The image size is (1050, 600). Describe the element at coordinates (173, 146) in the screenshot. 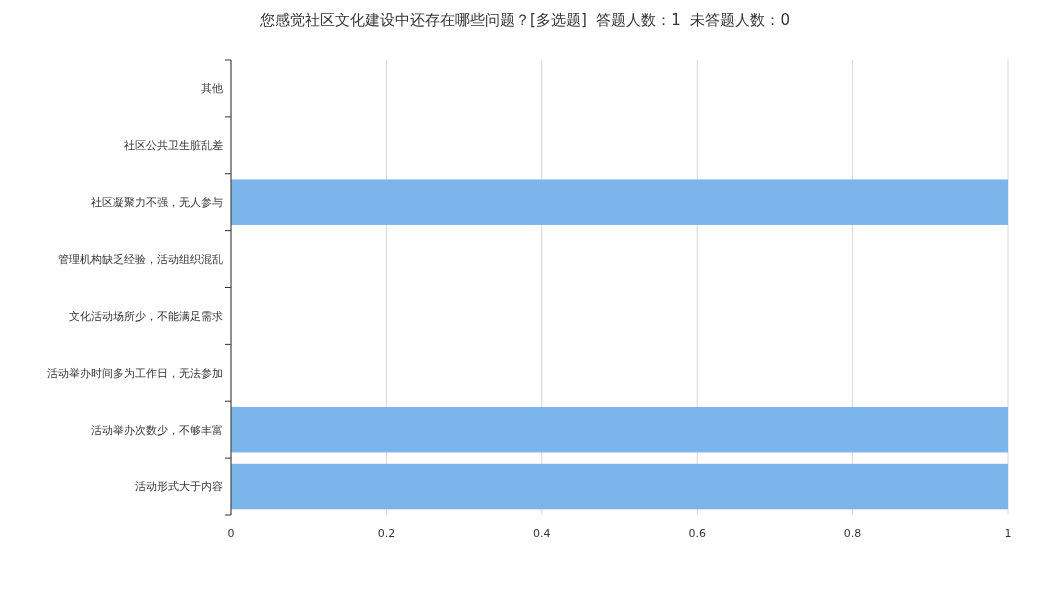

I see `y-tick-label: 社区公共卫生脏乱差` at that location.